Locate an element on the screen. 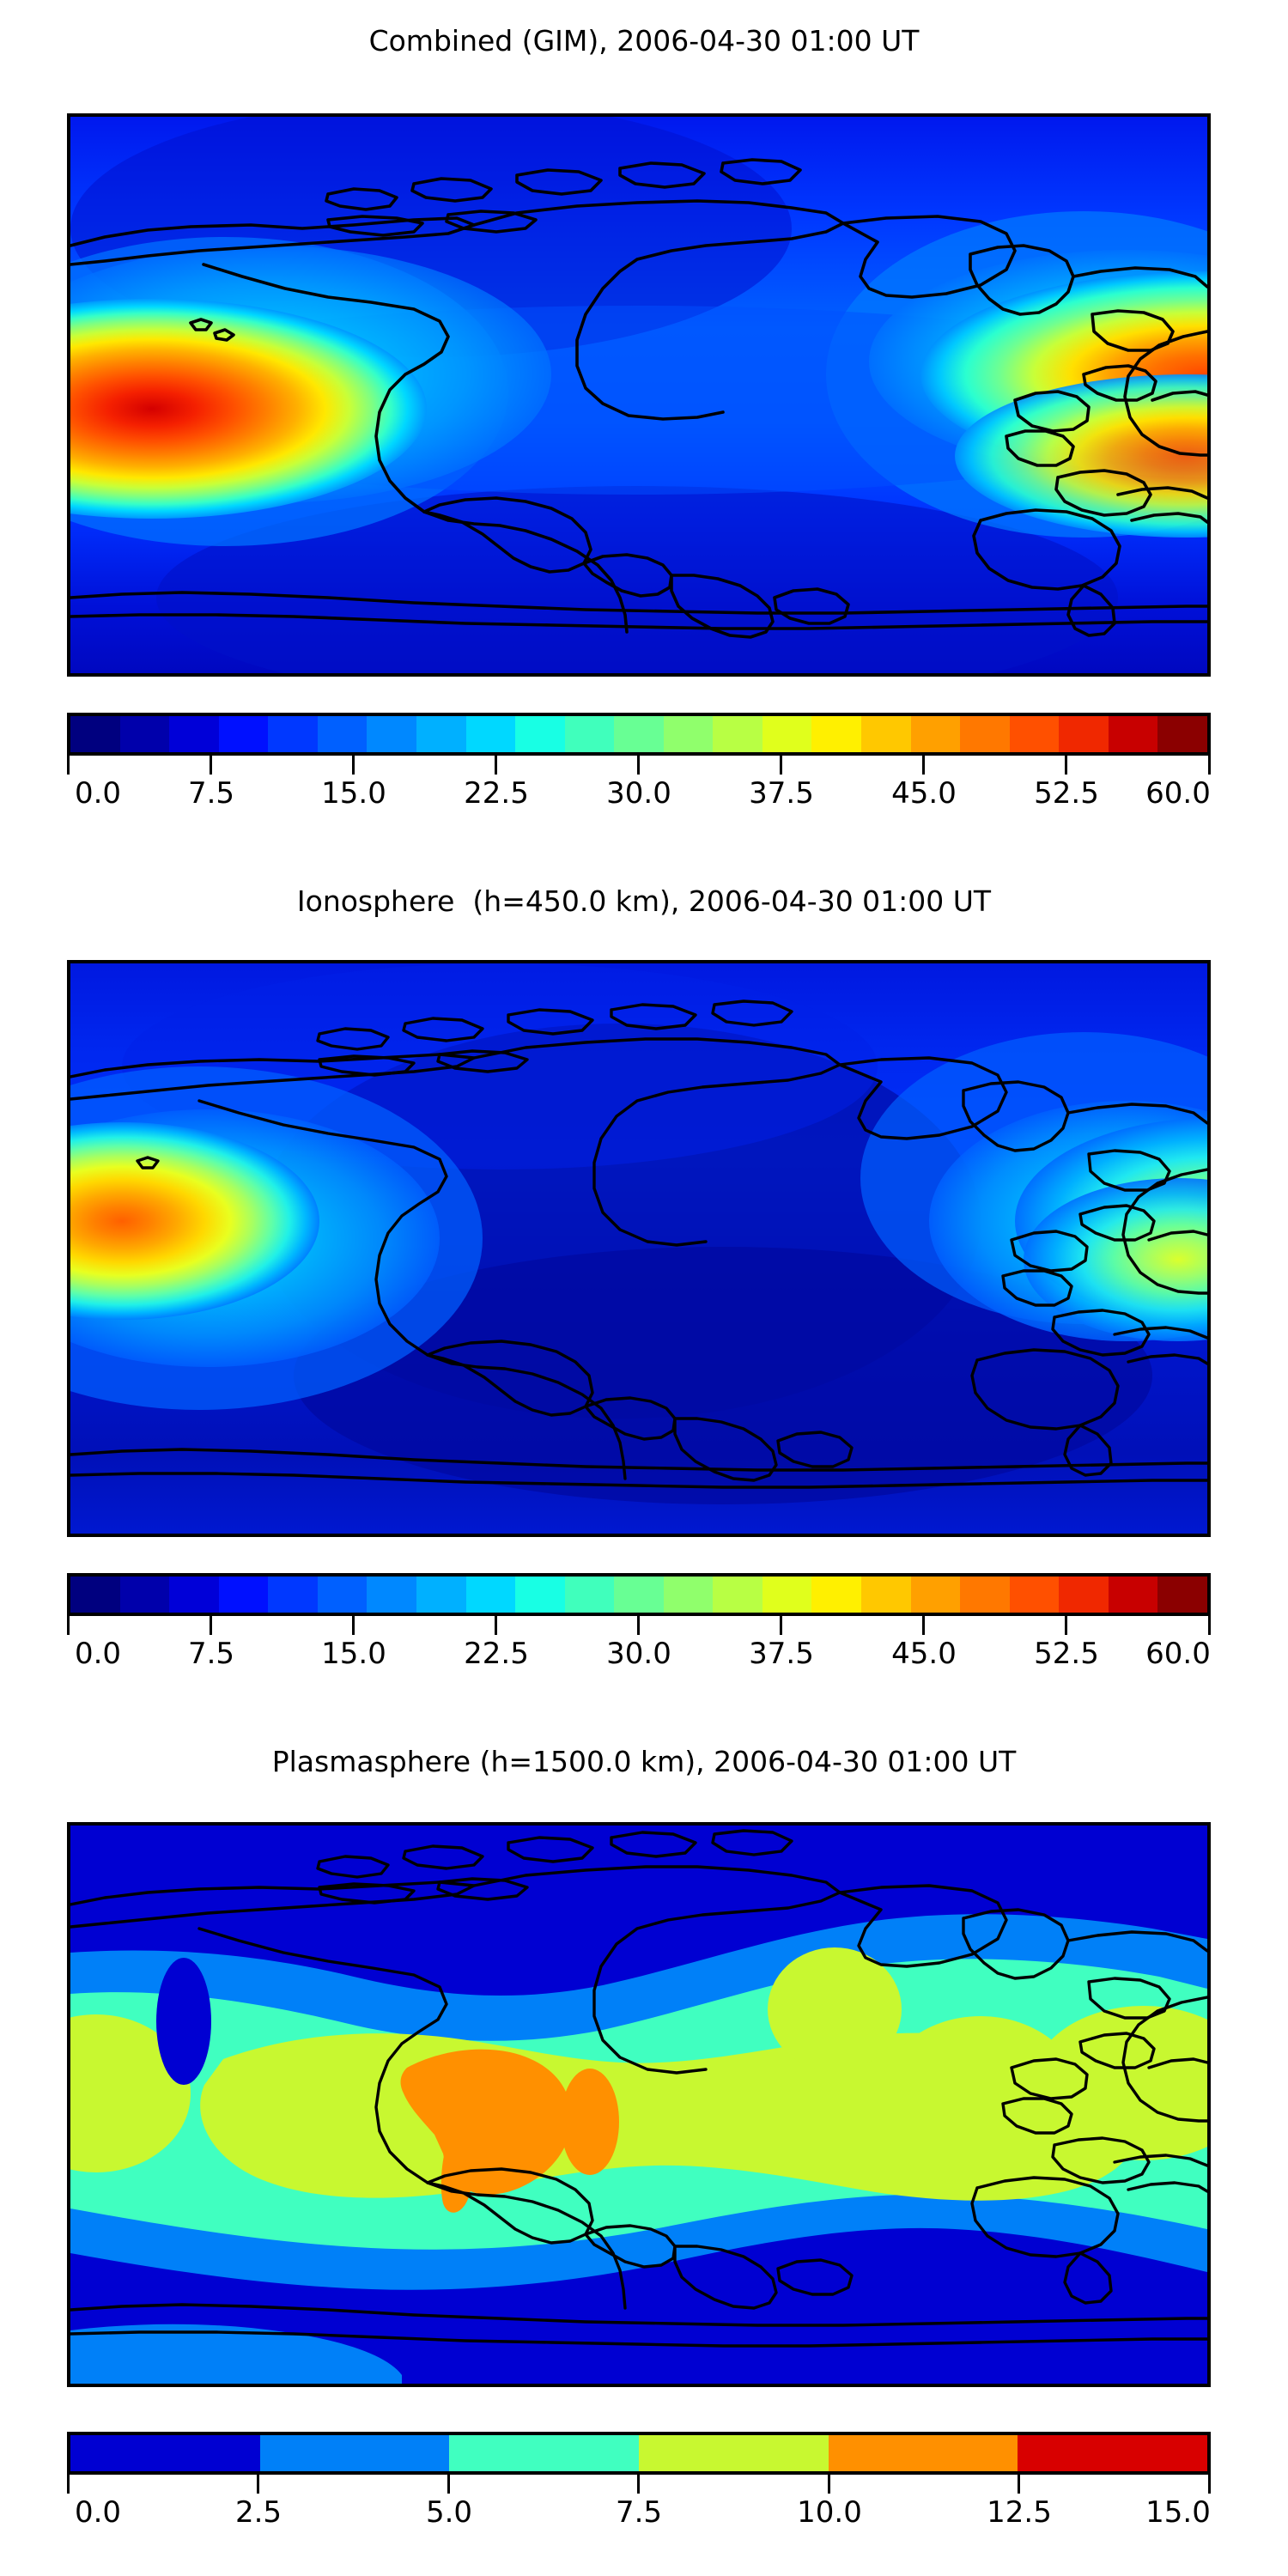 This screenshot has width=1288, height=2576. colorbar-ticks-plasmasphere is located at coordinates (639, 2485).